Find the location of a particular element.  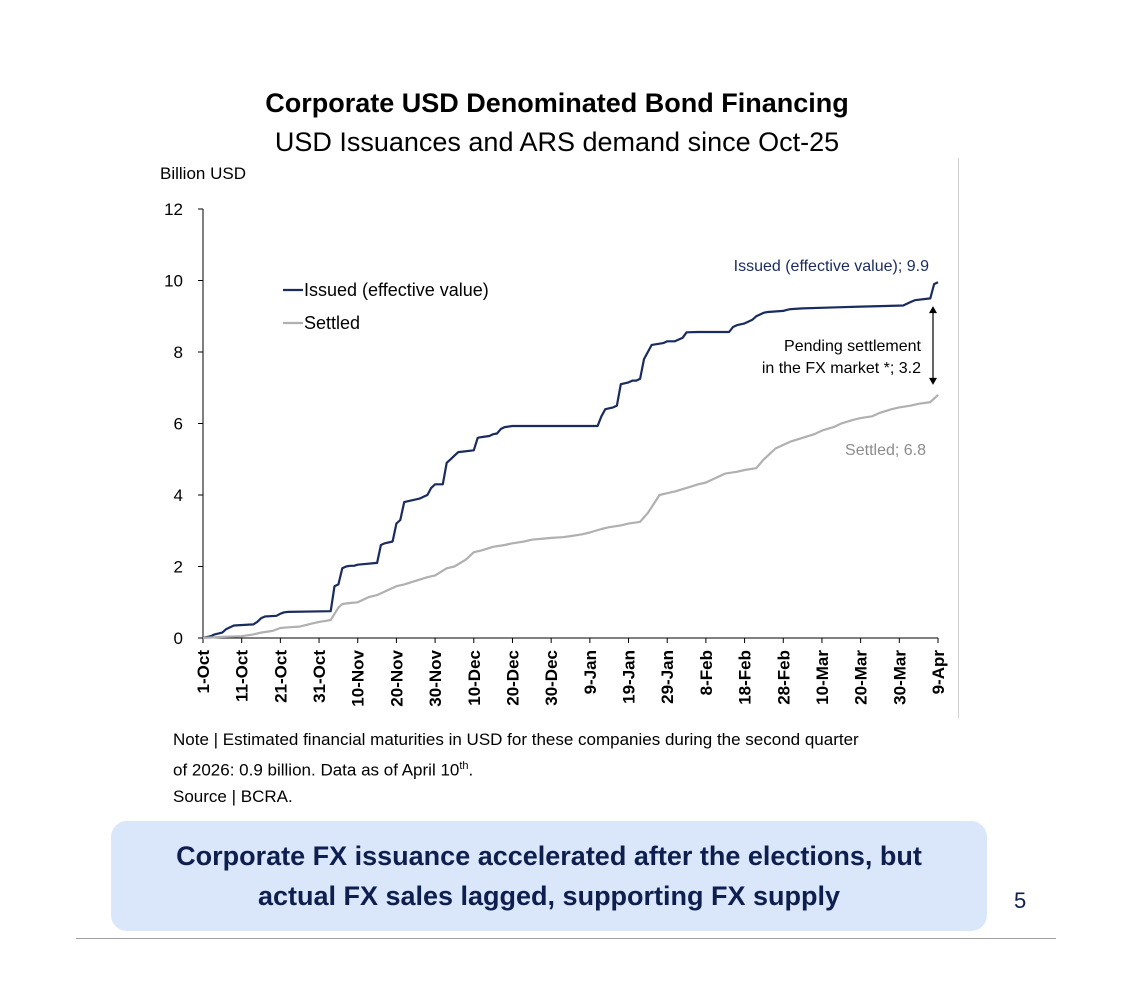

settled-end-label: Settled; 6.8 is located at coordinates (885, 450).